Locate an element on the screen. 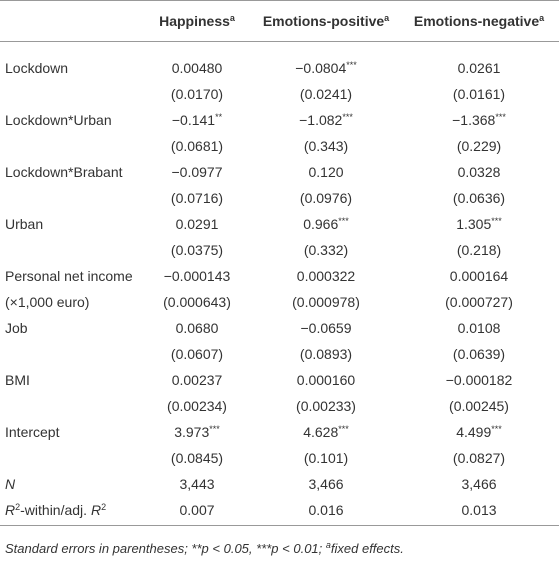  value-text: 0.0261 is located at coordinates (479, 68).